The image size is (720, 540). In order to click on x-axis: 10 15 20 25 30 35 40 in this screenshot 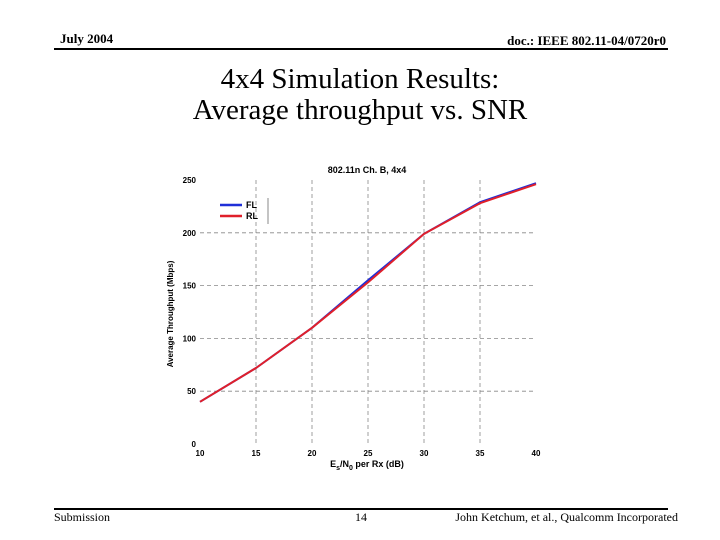, I will do `click(368, 453)`.